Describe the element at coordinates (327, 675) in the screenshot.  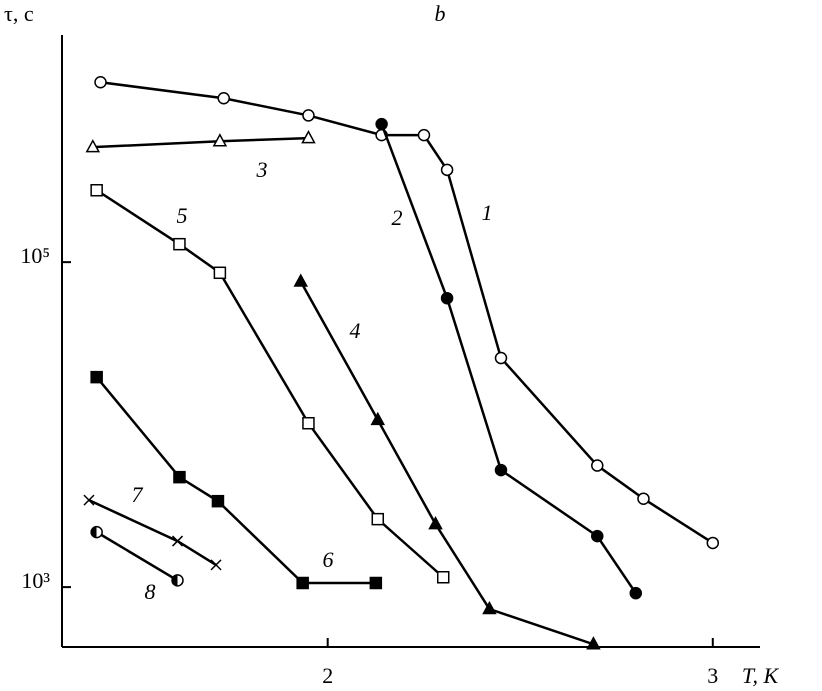
I see `x-tick-label: 2` at that location.